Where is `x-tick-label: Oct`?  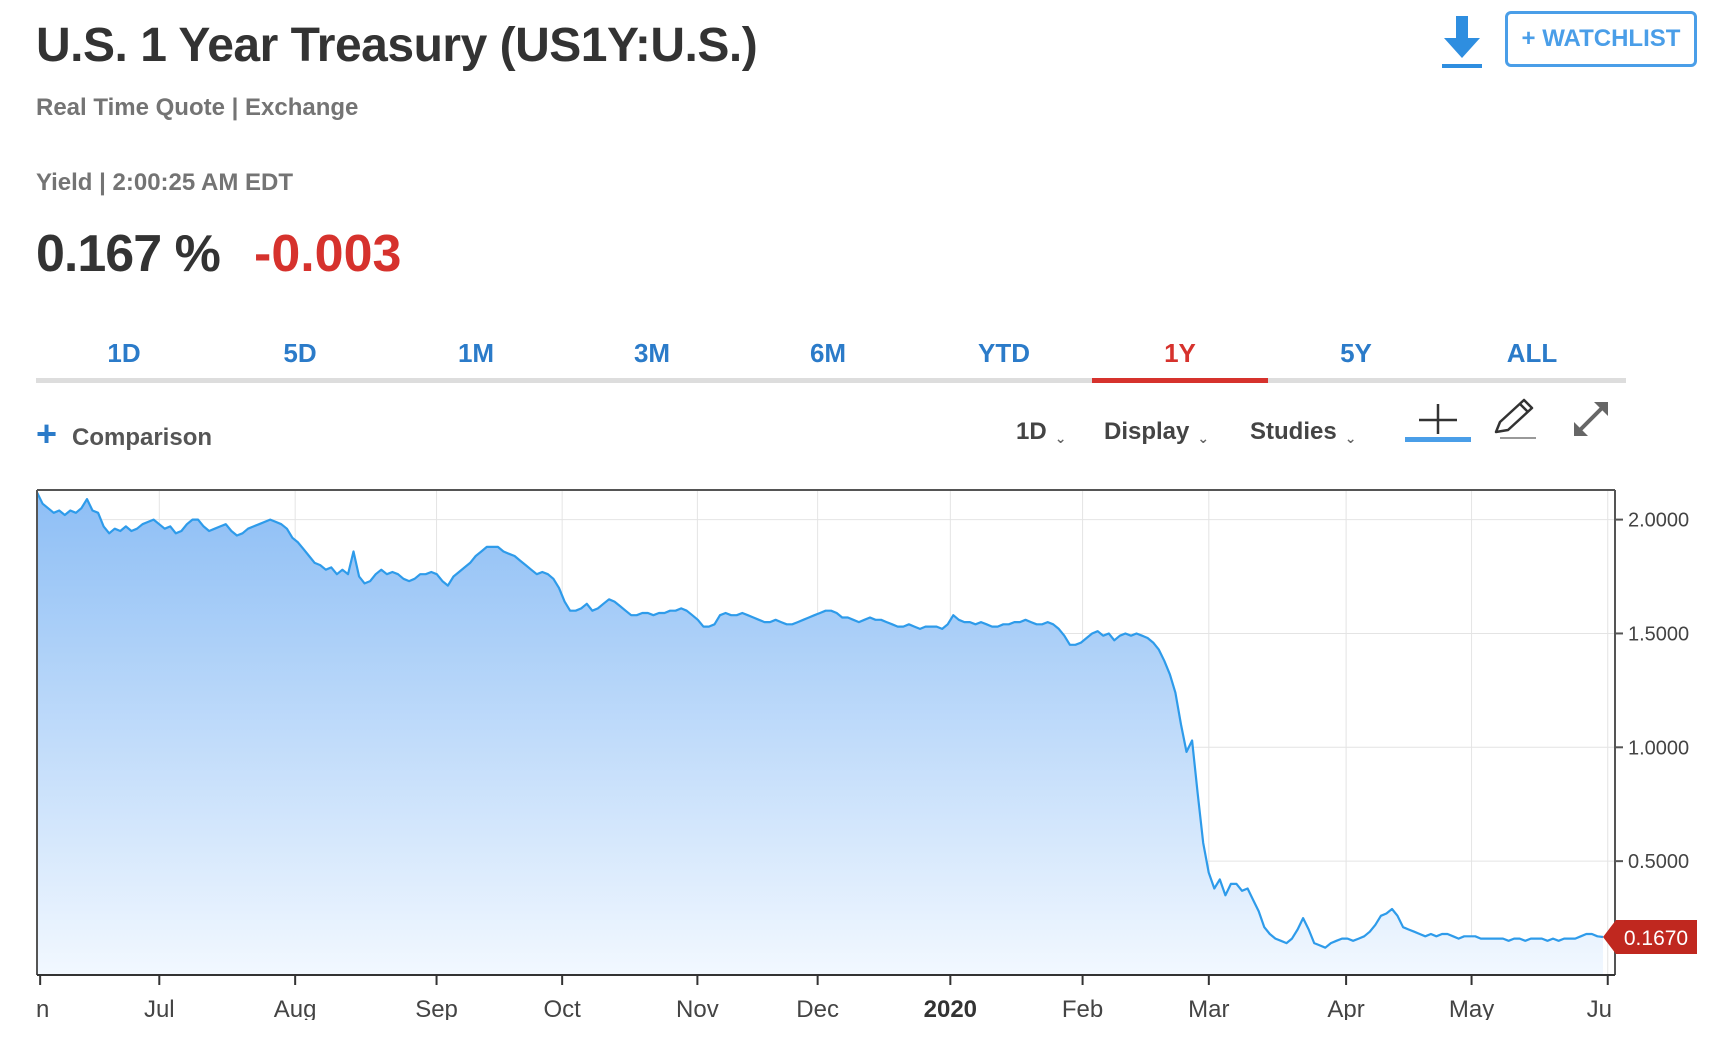 x-tick-label: Oct is located at coordinates (562, 1008).